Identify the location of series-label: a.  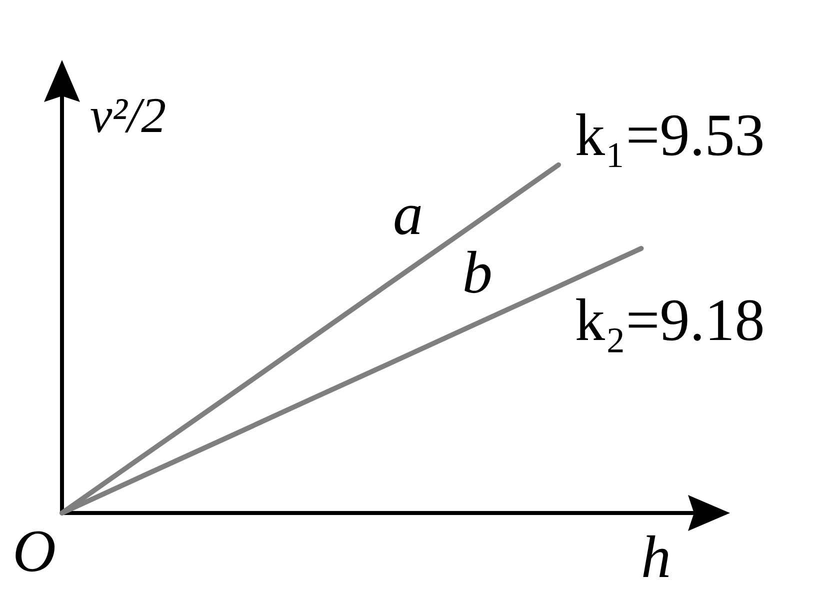
(407, 214).